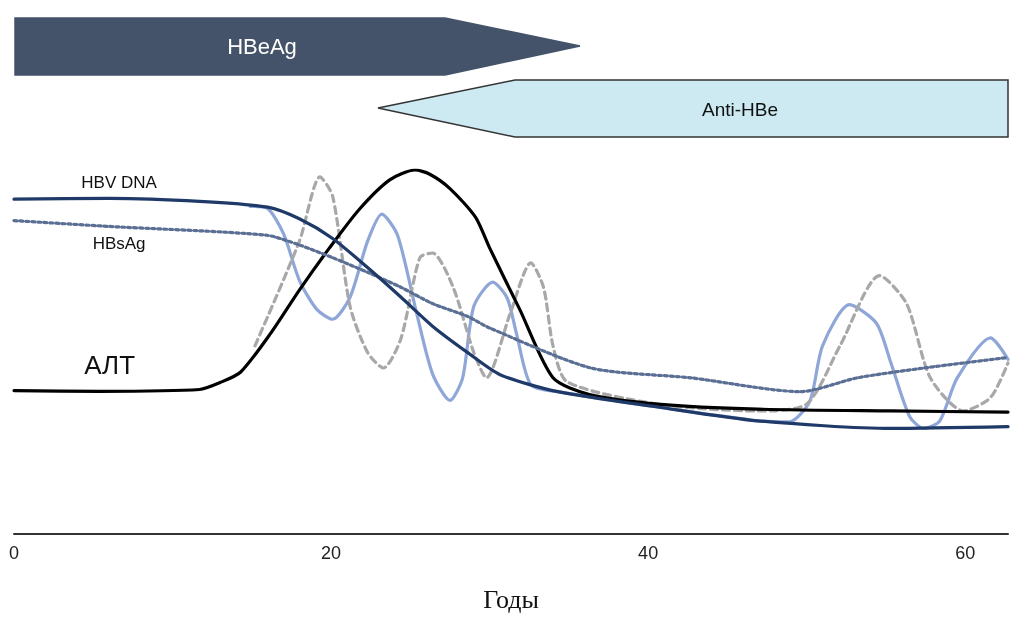  What do you see at coordinates (119, 244) in the screenshot?
I see `series-label: HBsAg` at bounding box center [119, 244].